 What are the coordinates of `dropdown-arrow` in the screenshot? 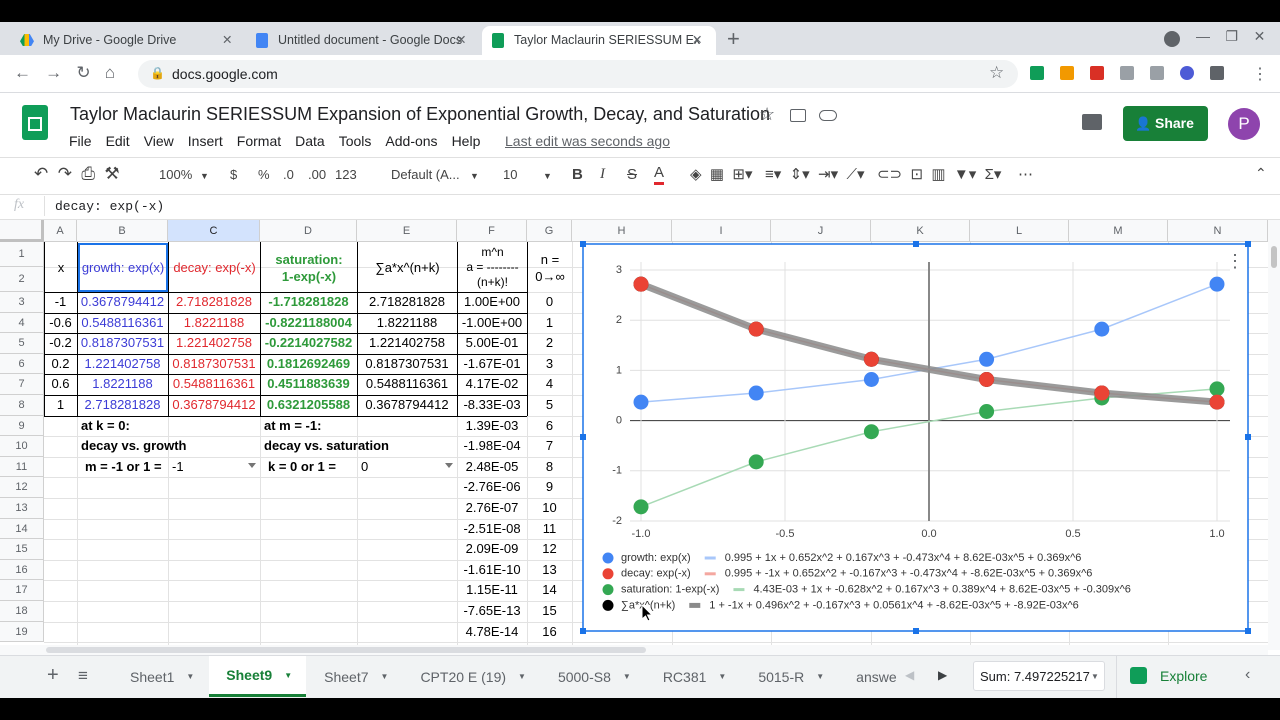 It's located at (449, 465).